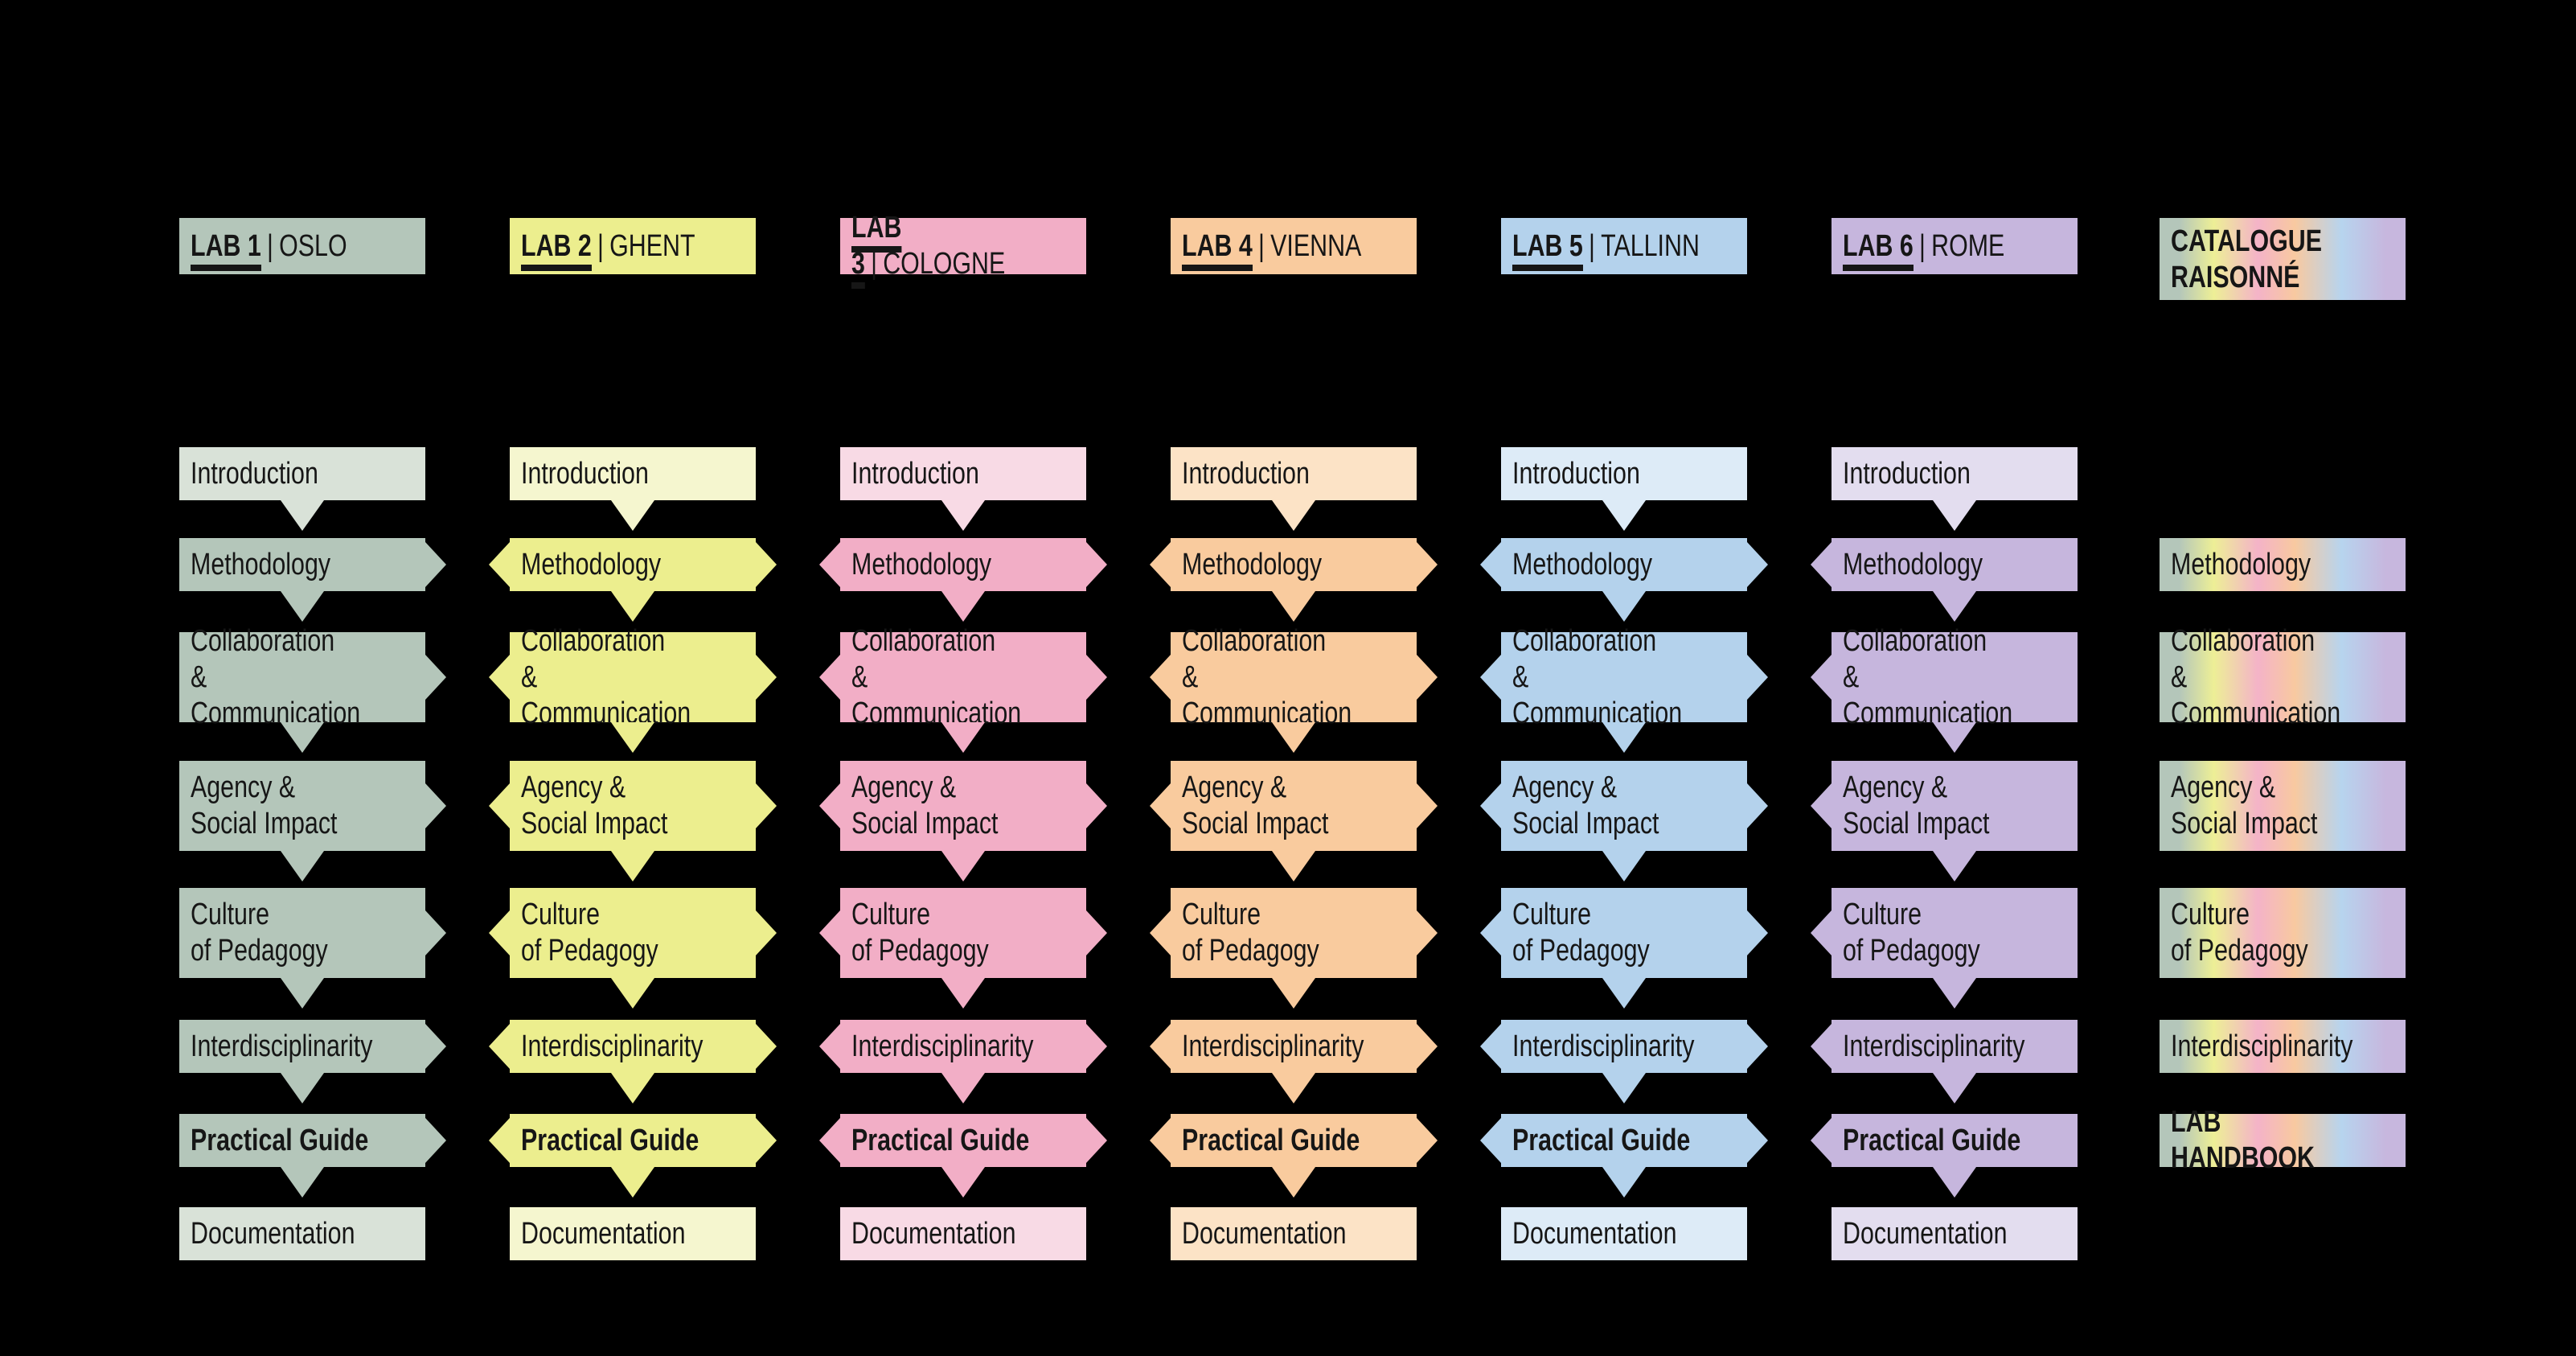 This screenshot has width=2576, height=1356. What do you see at coordinates (312, 948) in the screenshot?
I see `lab1-cell-culture: Culture of Pedagogy` at bounding box center [312, 948].